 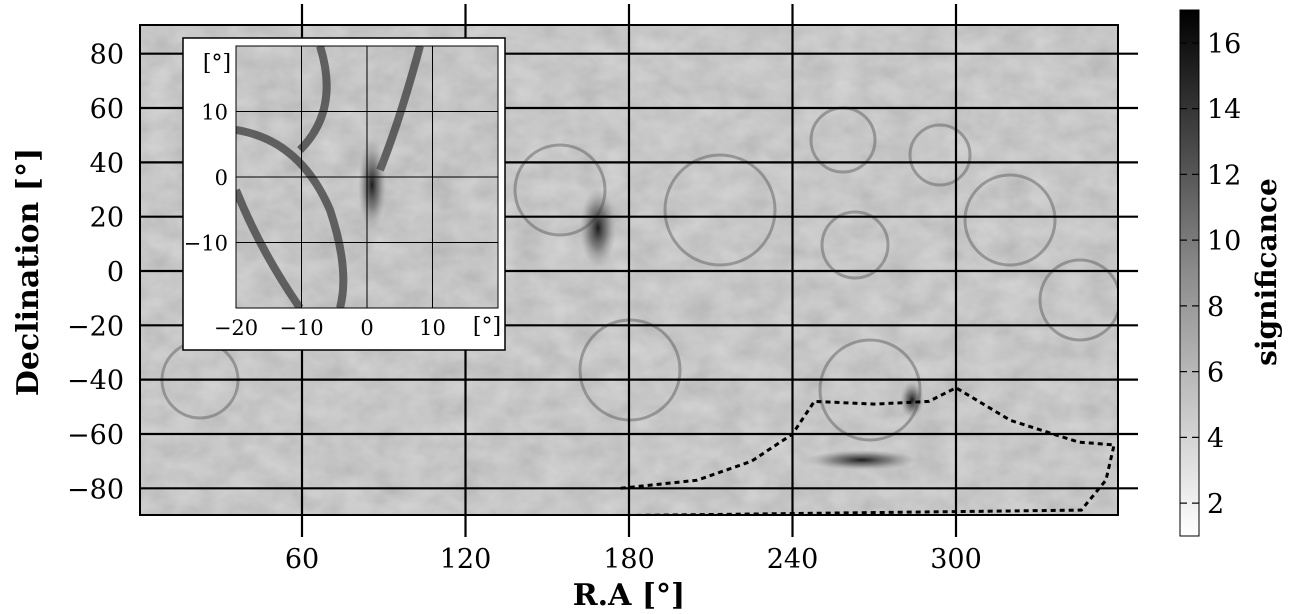 What do you see at coordinates (629, 595) in the screenshot?
I see `x-axis-label: R.A [°]` at bounding box center [629, 595].